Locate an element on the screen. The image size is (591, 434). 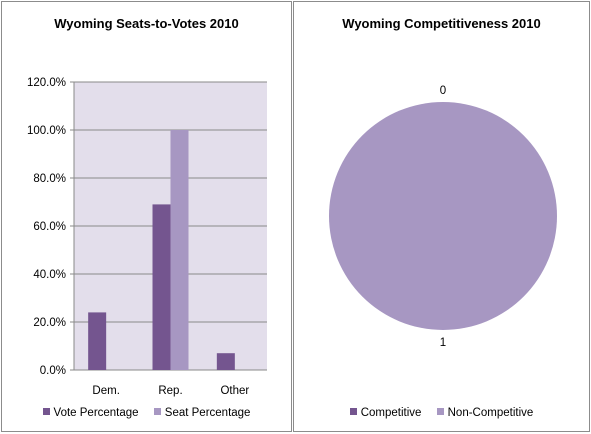
legend-item-seat-percentage: Seat Percentage is located at coordinates (202, 413).